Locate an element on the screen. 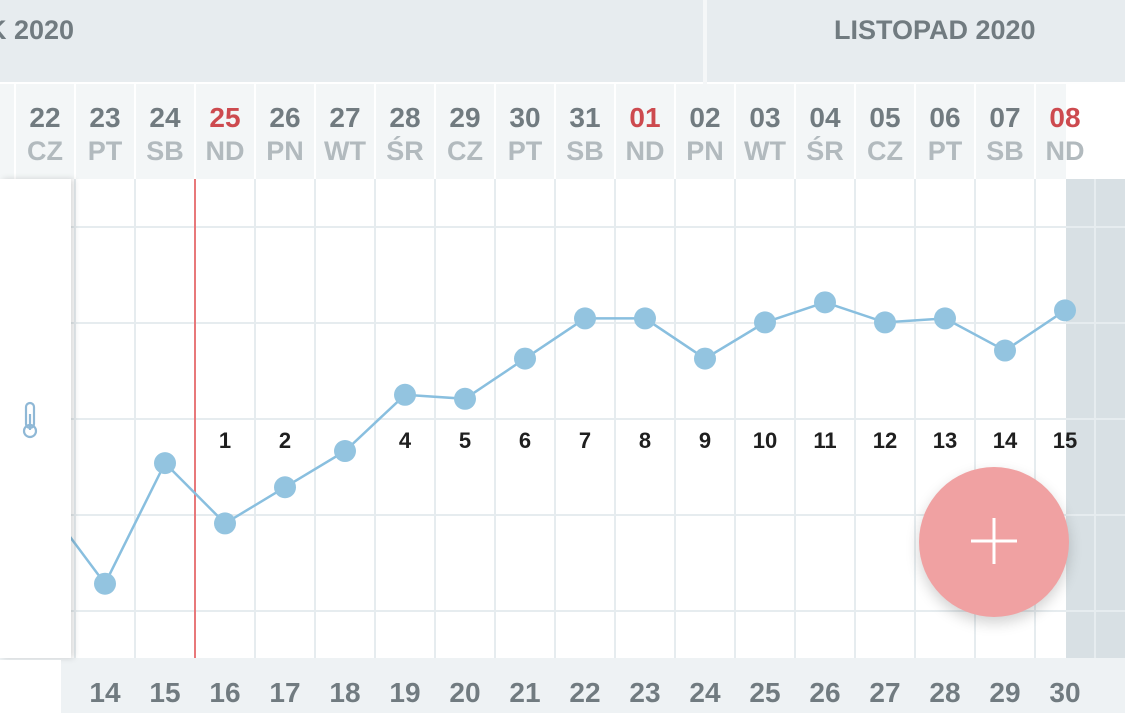  day-header-0: 22 CZ is located at coordinates (45, 131).